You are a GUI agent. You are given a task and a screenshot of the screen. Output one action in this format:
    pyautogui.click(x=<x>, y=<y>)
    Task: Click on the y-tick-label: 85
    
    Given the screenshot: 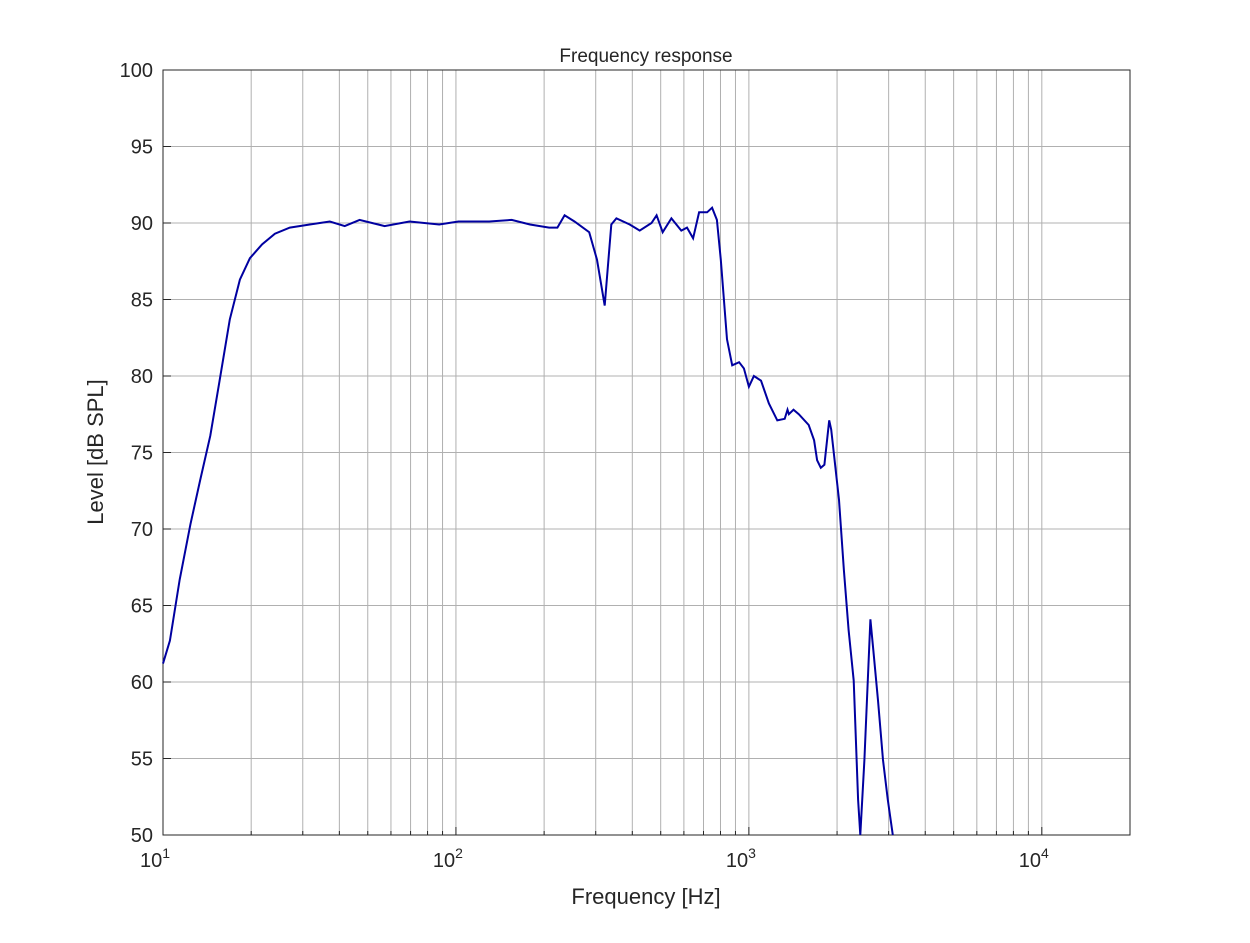 What is the action you would take?
    pyautogui.click(x=142, y=301)
    